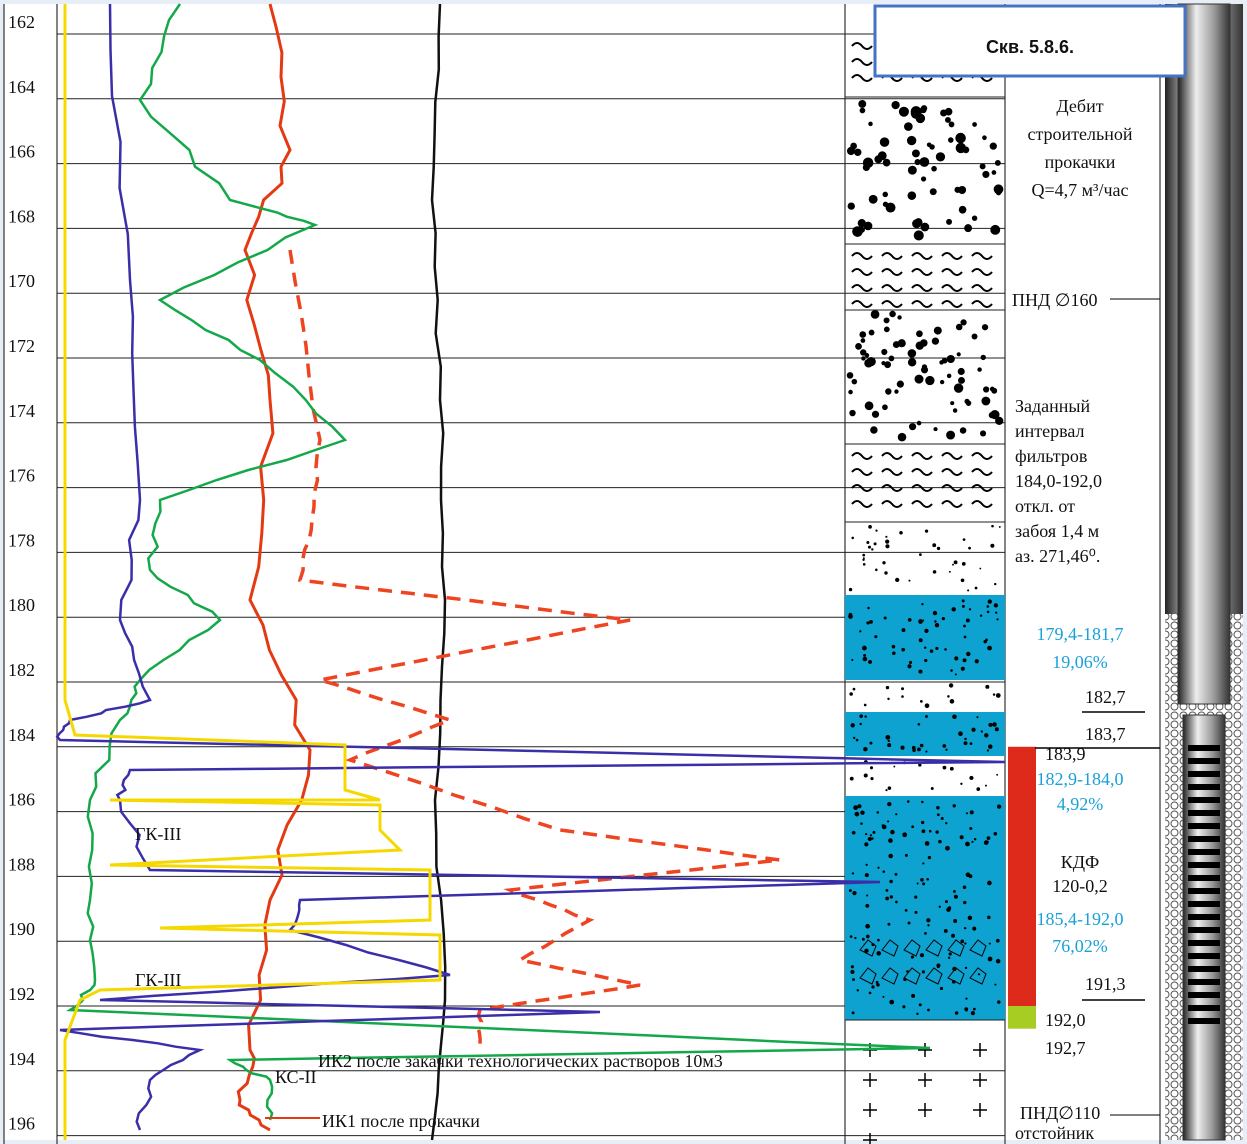 Image resolution: width=1247 pixels, height=1144 pixels. What do you see at coordinates (21, 22) in the screenshot?
I see `depth-label: 162` at bounding box center [21, 22].